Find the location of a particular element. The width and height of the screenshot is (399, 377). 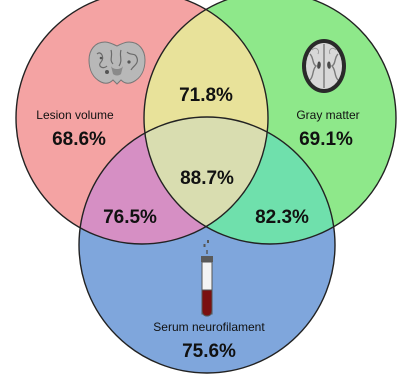

all-three-value: 88.7% is located at coordinates (207, 178).